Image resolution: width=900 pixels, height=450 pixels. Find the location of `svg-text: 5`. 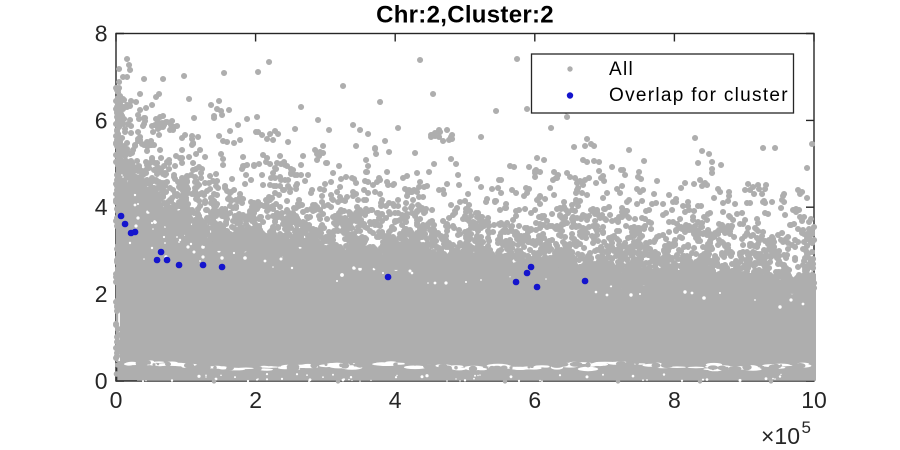

svg-text: 5 is located at coordinates (806, 427).